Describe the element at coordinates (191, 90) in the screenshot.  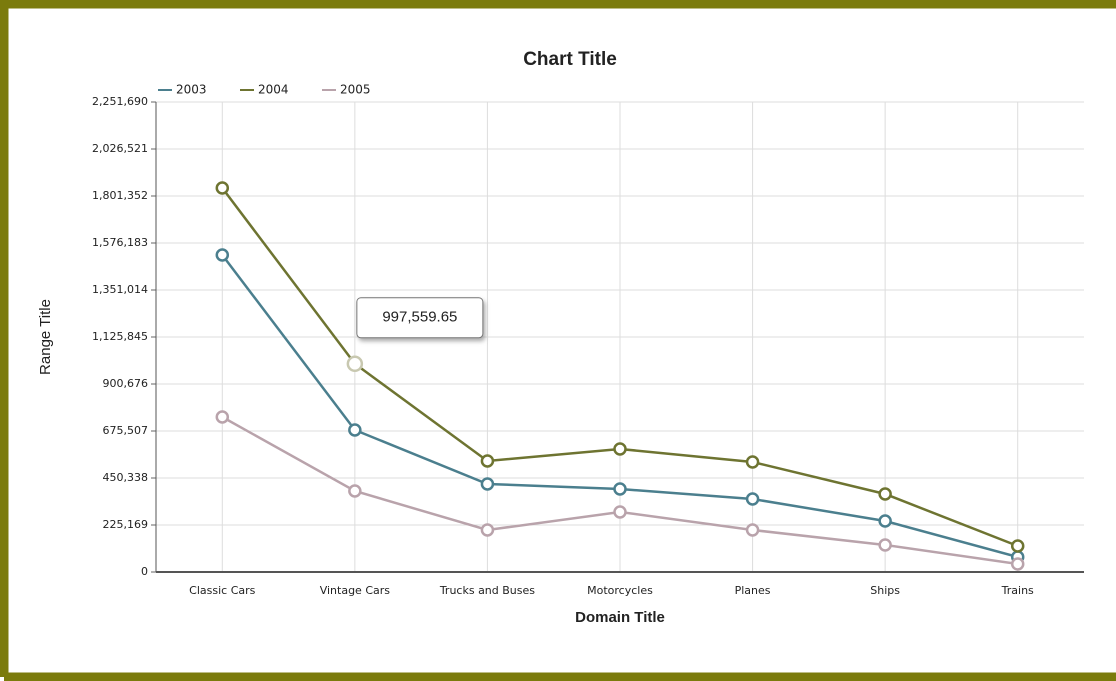
I see `legend-label: 2003` at that location.